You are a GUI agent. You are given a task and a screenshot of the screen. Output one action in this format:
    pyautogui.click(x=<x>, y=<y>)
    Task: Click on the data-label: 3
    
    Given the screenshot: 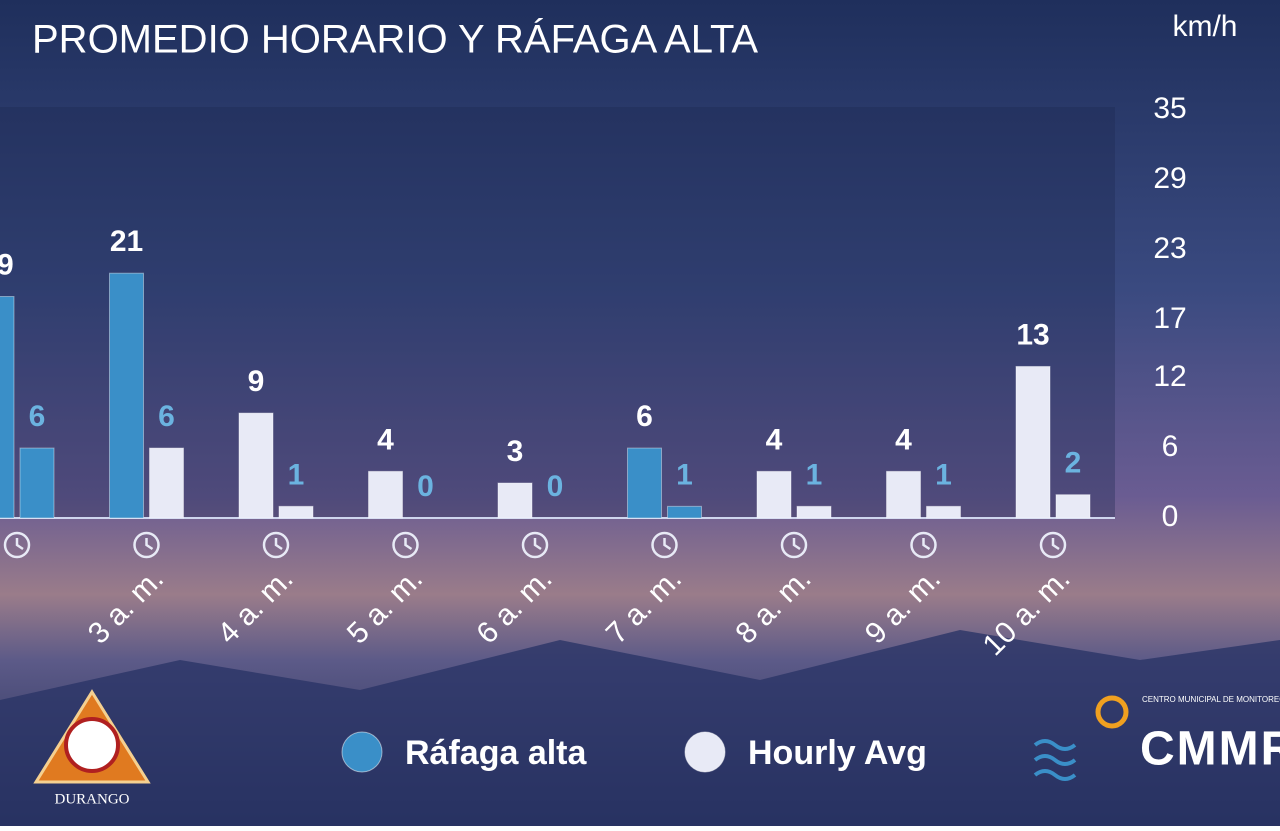 What is the action you would take?
    pyautogui.click(x=515, y=451)
    